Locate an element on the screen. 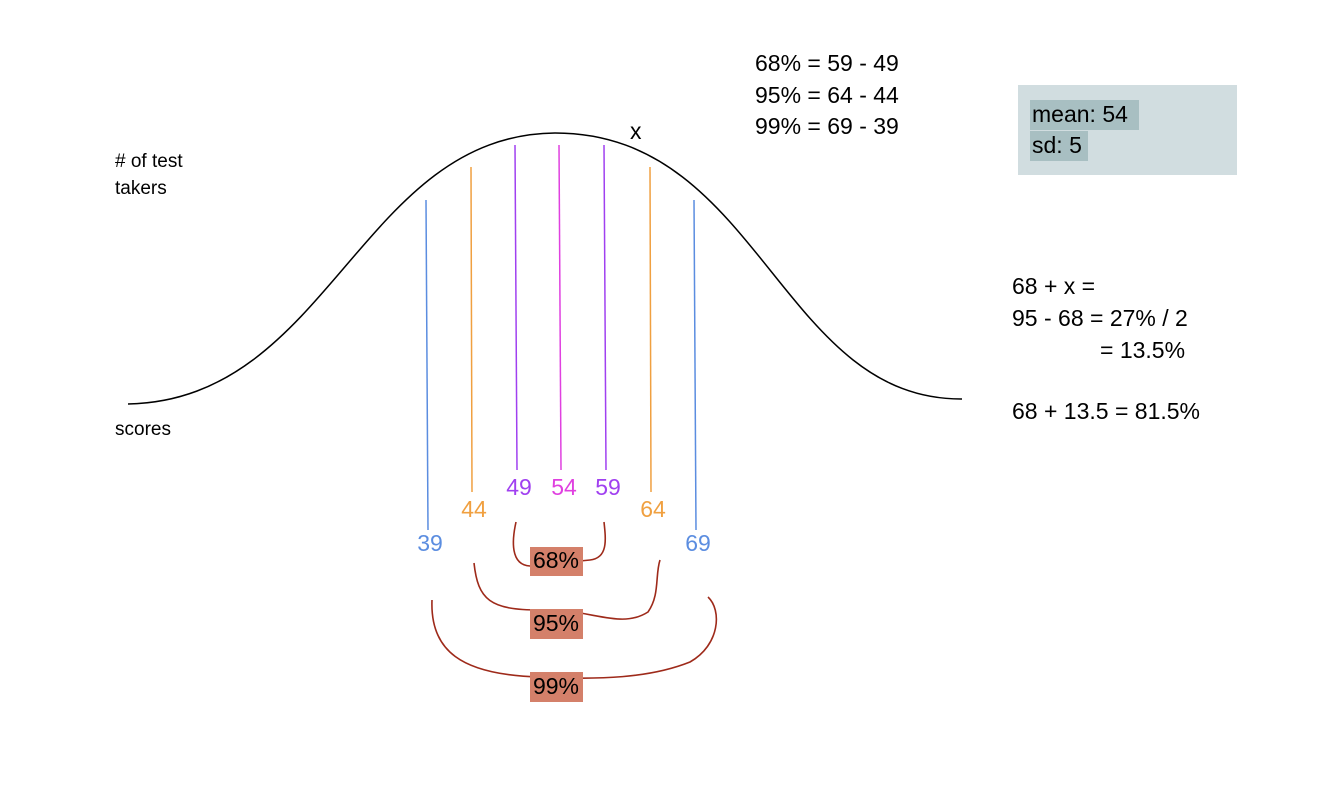 Image resolution: width=1334 pixels, height=811 pixels. range-note: 95% = 64 - 44 is located at coordinates (827, 95).